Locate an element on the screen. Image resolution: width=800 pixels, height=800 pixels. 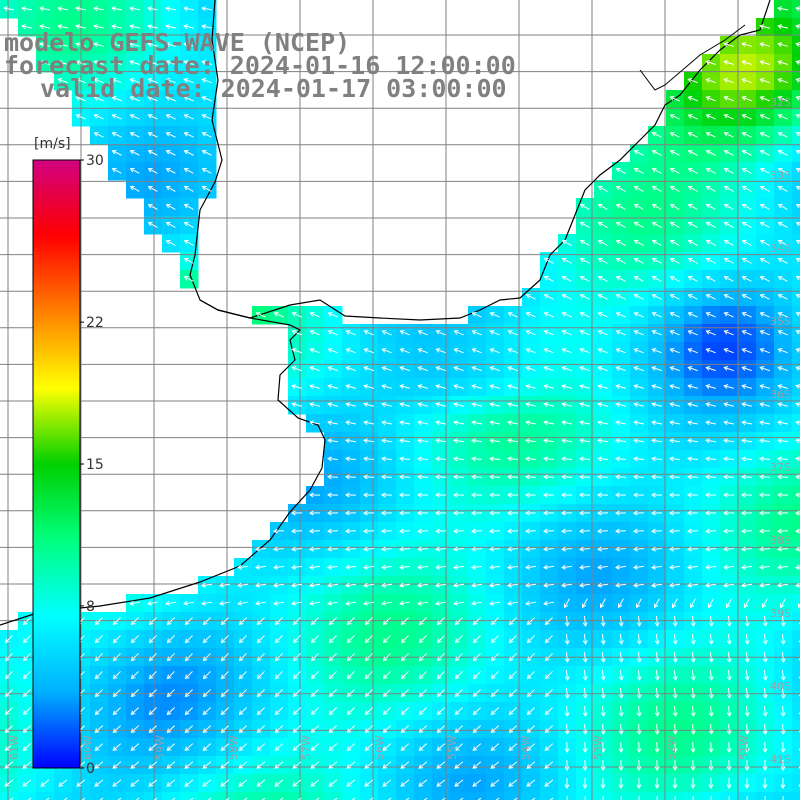
longitude-label: 57W is located at coordinates (306, 747).